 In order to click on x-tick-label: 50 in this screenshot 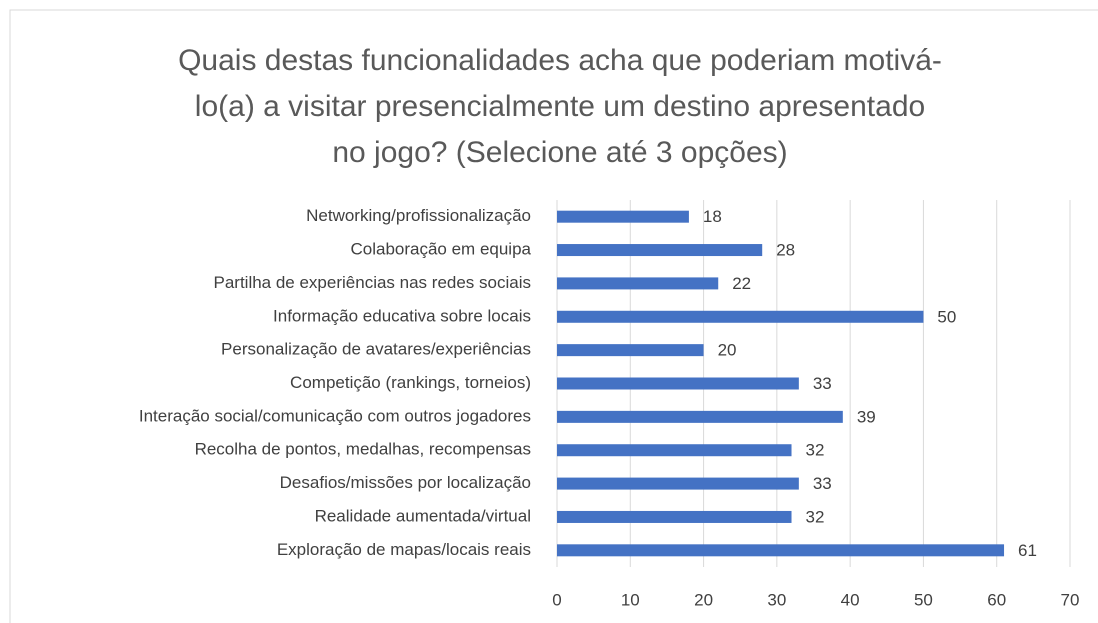, I will do `click(923, 599)`.